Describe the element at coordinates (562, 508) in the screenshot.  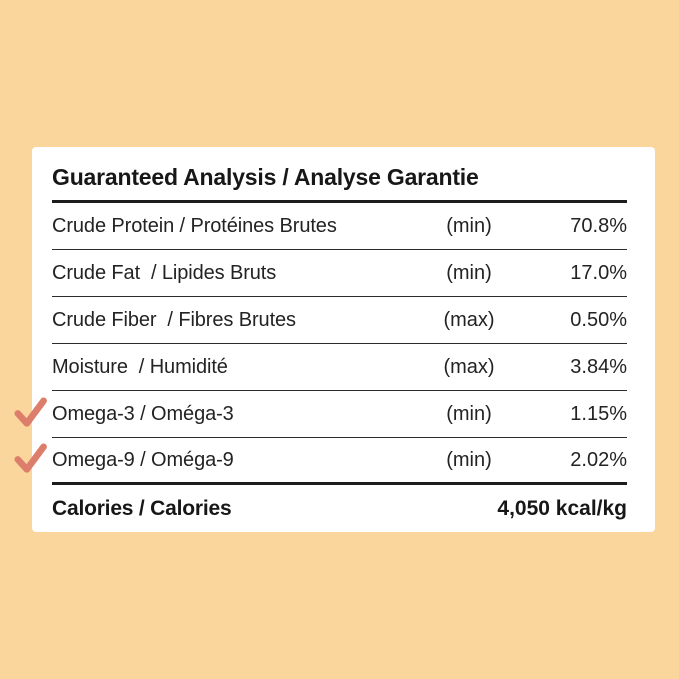
I see `calories-value: 4,050 kcal/kg` at that location.